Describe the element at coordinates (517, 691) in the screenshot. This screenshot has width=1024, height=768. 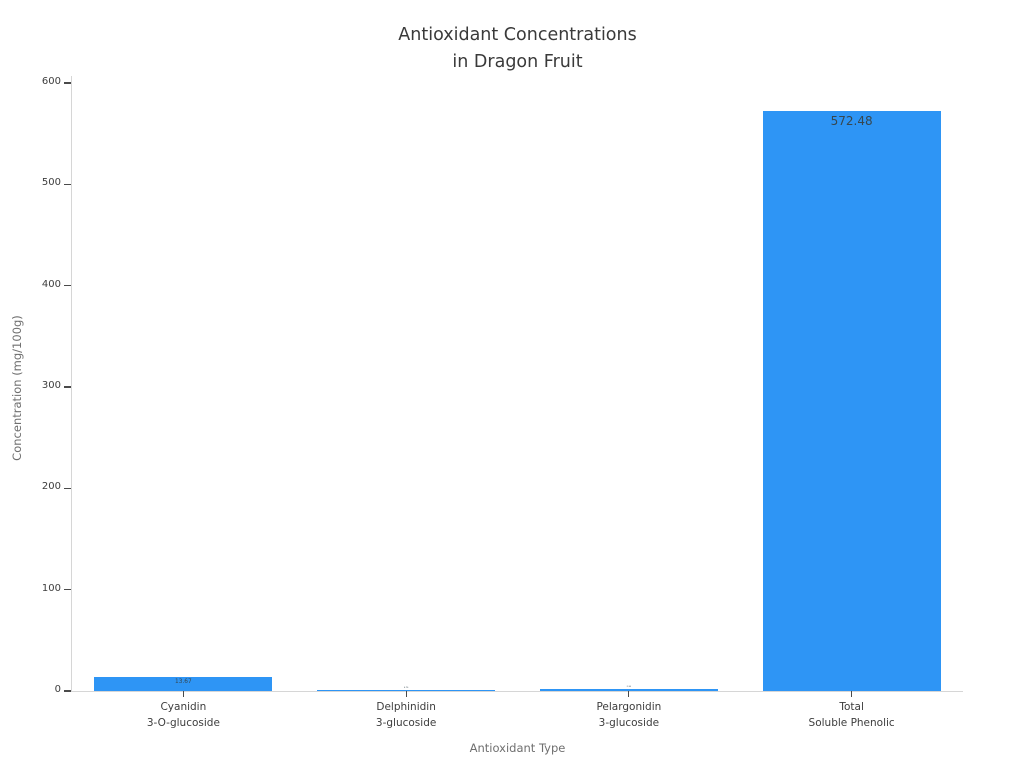
I see `x-axis-spine` at that location.